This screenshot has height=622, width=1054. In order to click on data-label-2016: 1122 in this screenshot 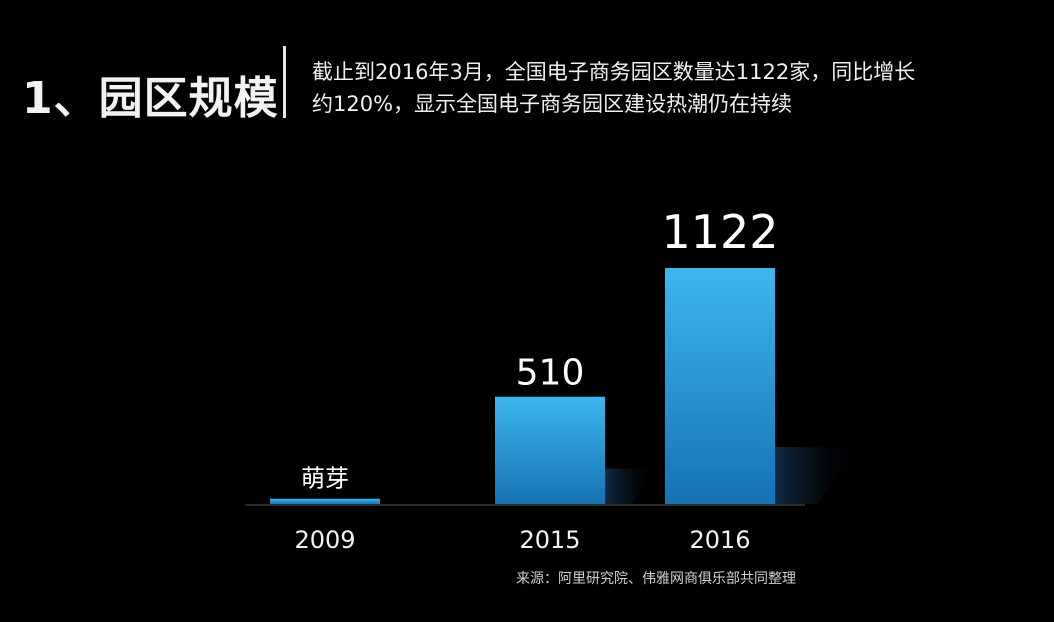, I will do `click(719, 232)`.